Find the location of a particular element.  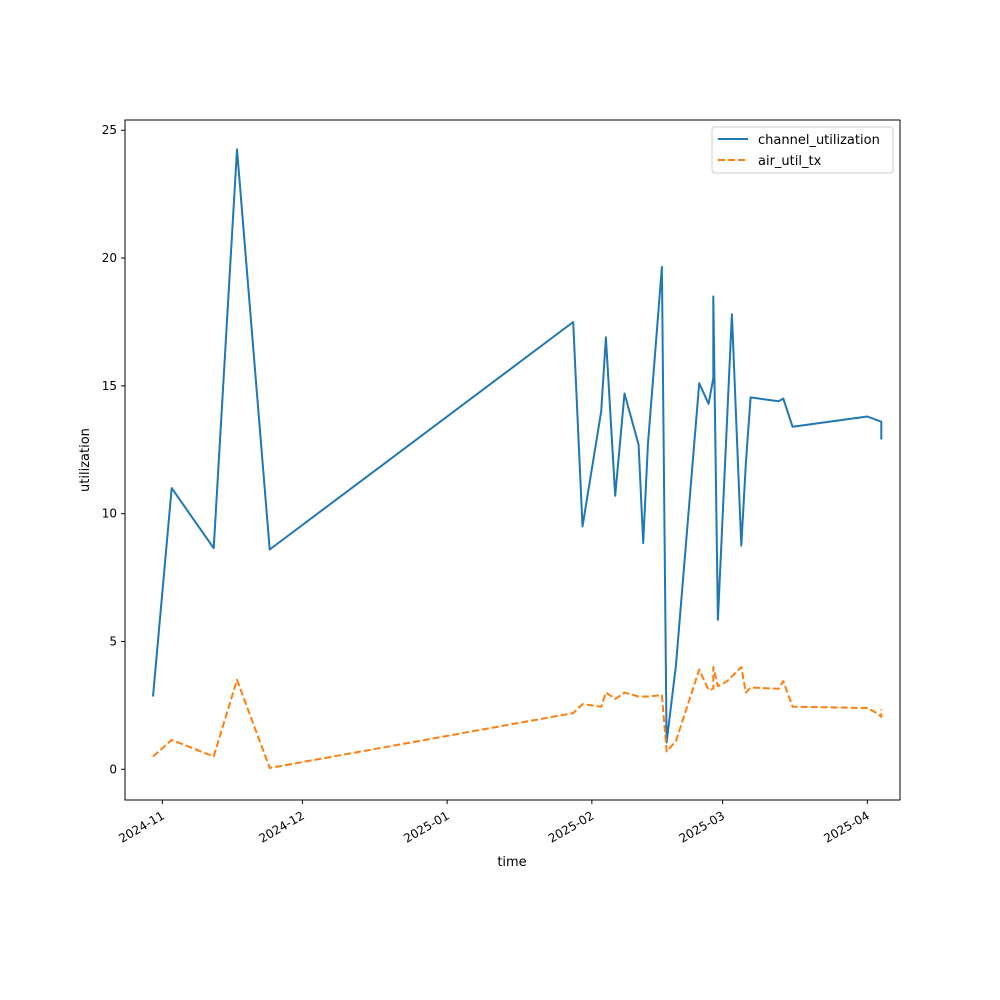

y-tick-label: 15 is located at coordinates (109, 386).